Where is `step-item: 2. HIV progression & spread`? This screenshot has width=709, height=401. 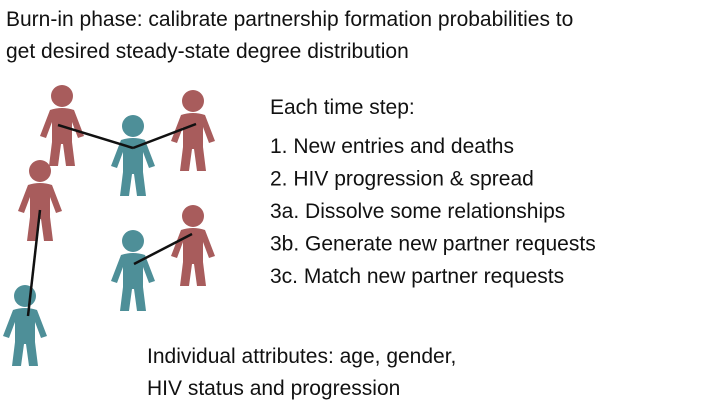
step-item: 2. HIV progression & spread is located at coordinates (402, 179).